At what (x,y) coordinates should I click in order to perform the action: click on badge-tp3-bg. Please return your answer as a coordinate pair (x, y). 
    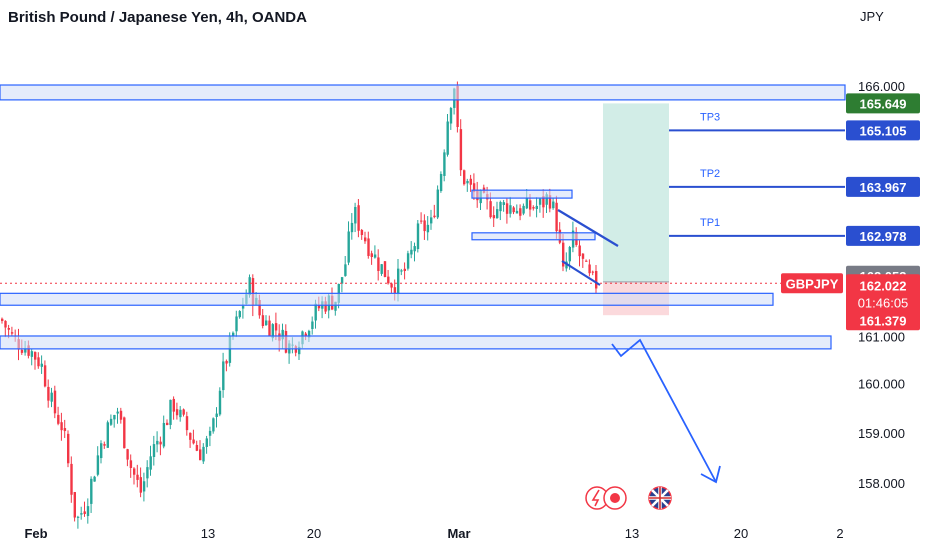
    Looking at the image, I should click on (883, 130).